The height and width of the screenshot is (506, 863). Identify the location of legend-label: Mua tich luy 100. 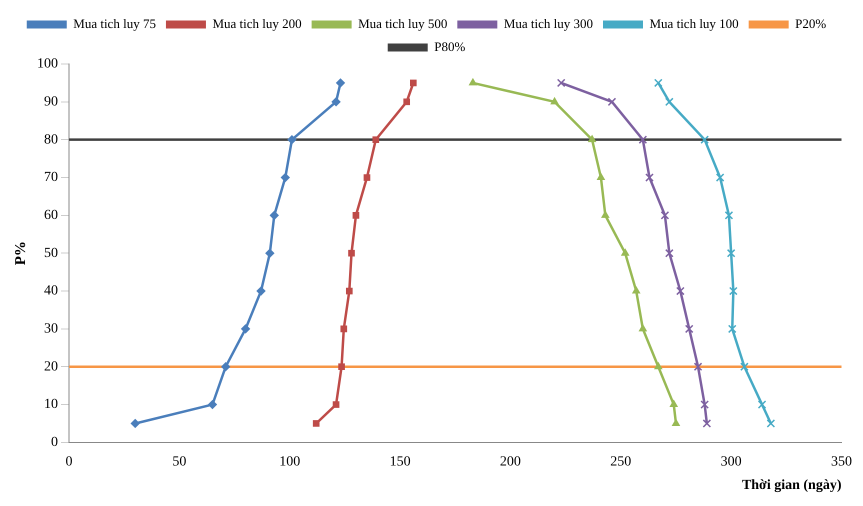
(694, 23).